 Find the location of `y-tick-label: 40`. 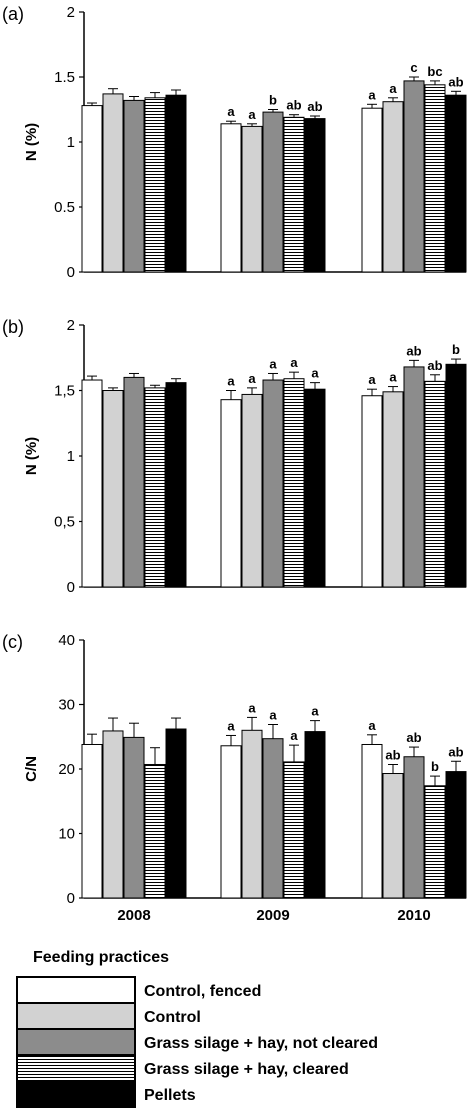

y-tick-label: 40 is located at coordinates (66, 640).